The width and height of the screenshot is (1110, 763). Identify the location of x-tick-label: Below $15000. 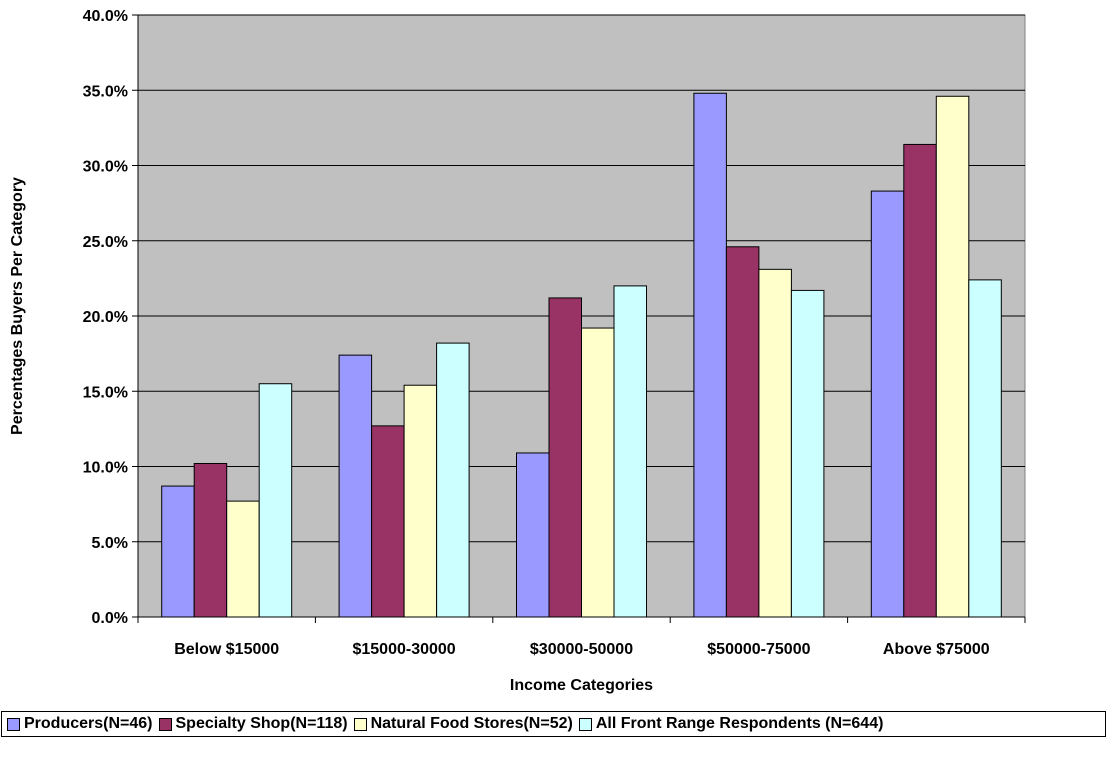
(226, 649).